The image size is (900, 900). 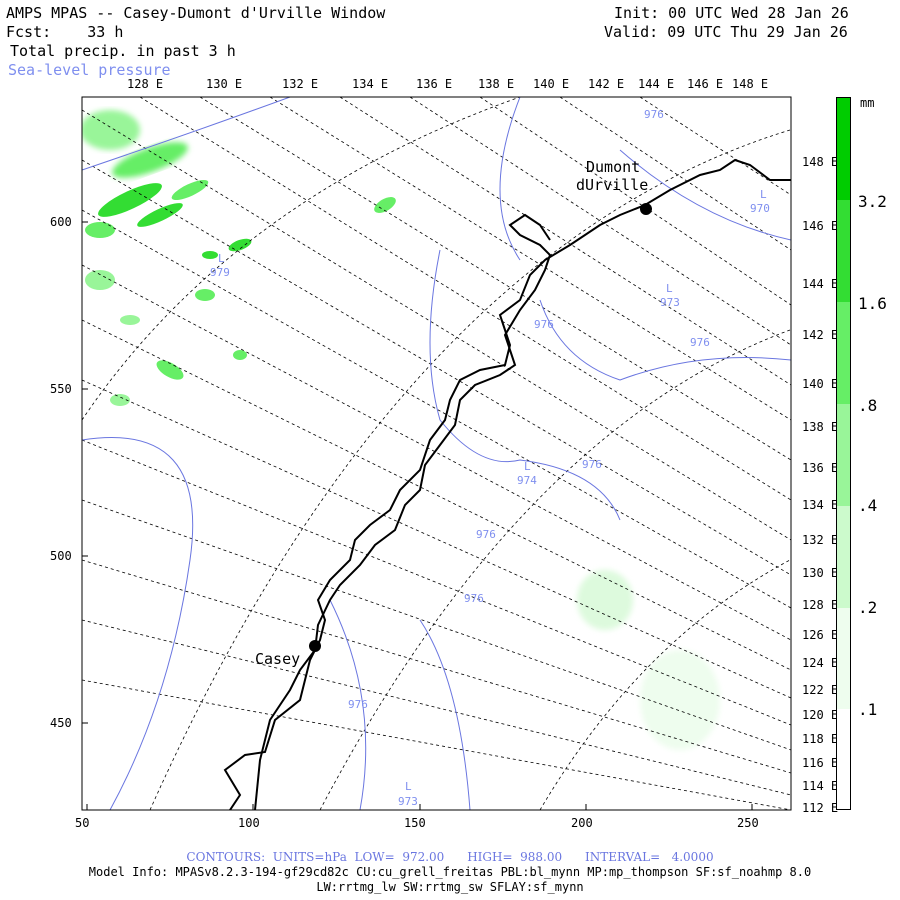 I want to click on right-lon-label: 142 E, so click(x=820, y=335).